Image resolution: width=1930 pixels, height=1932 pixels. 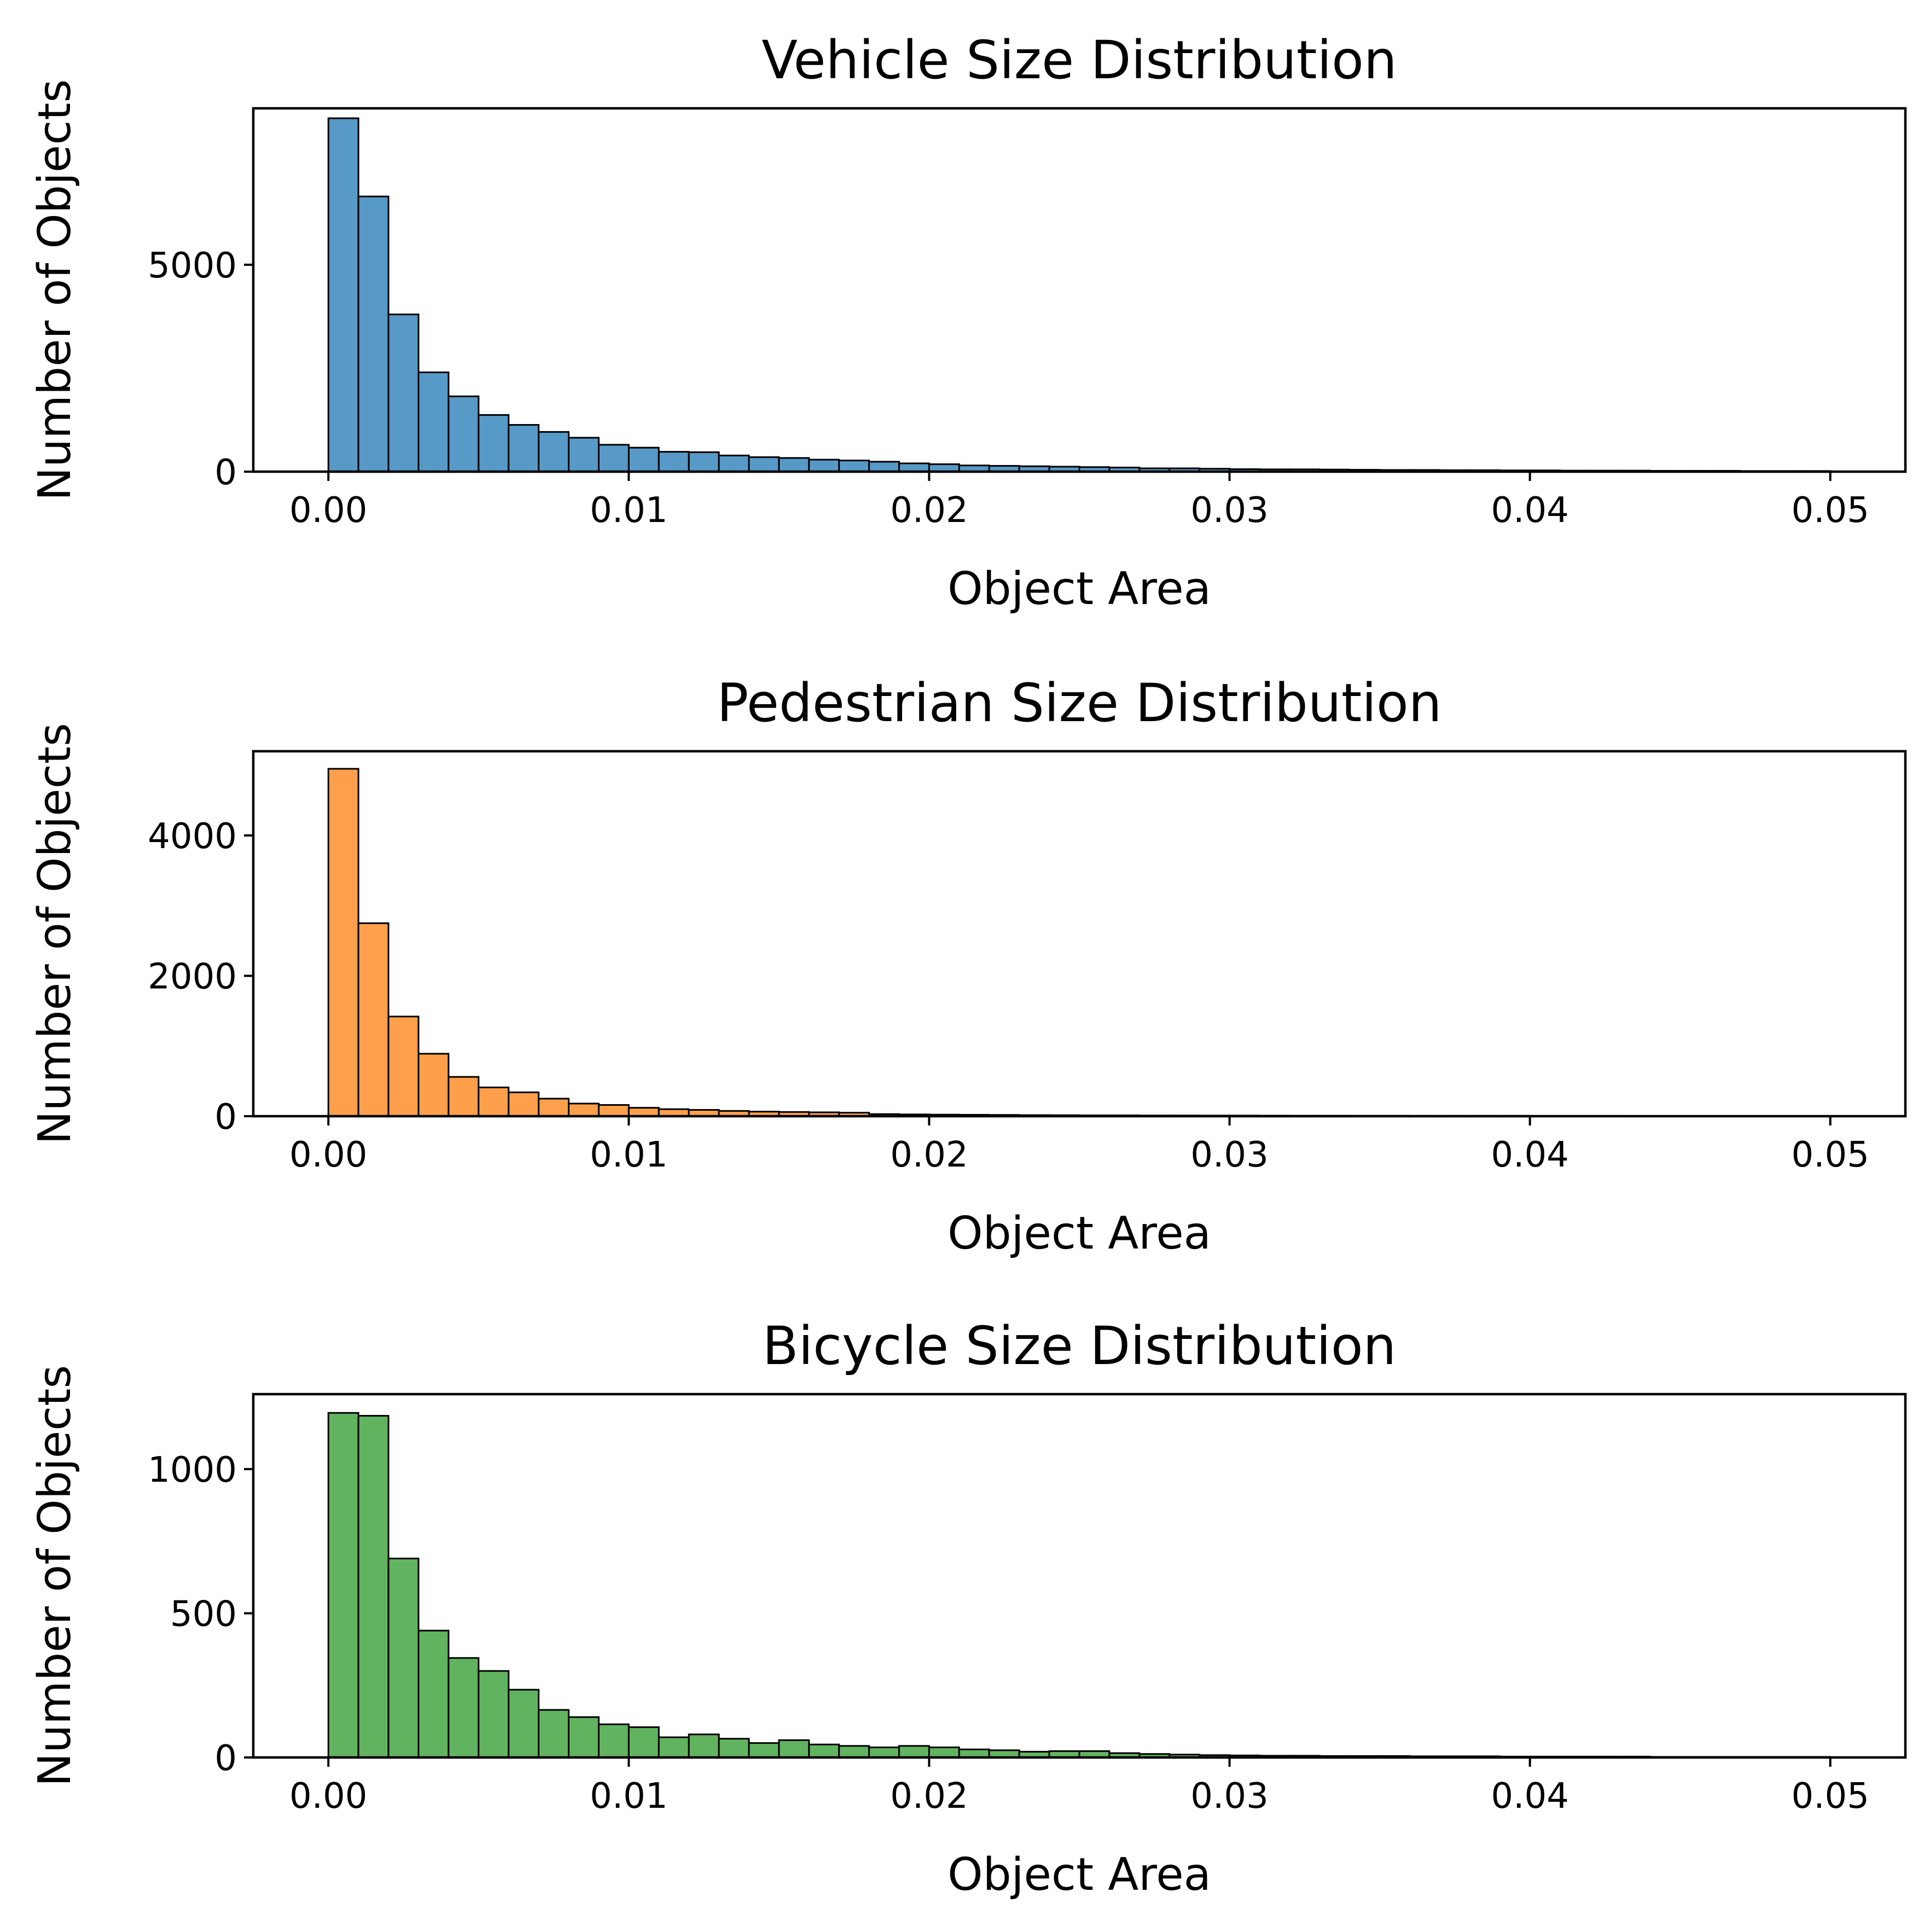 I want to click on bars, so click(x=1079, y=295).